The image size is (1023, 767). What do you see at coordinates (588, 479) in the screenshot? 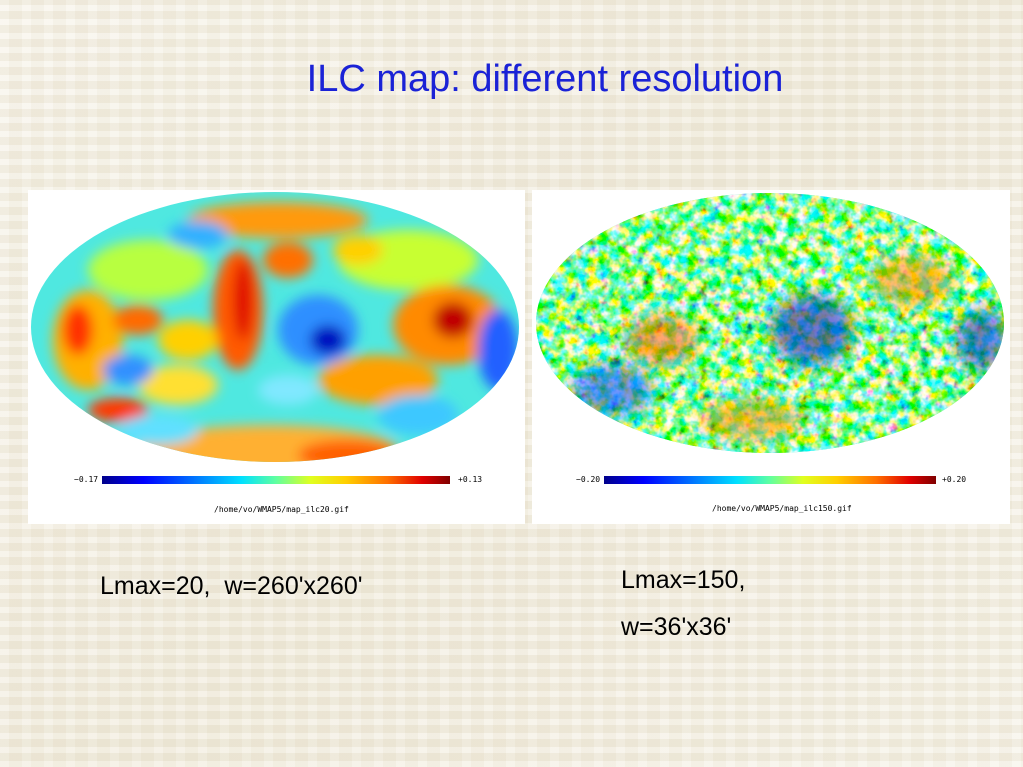
I see `colorbar-min-label: −0.20` at bounding box center [588, 479].